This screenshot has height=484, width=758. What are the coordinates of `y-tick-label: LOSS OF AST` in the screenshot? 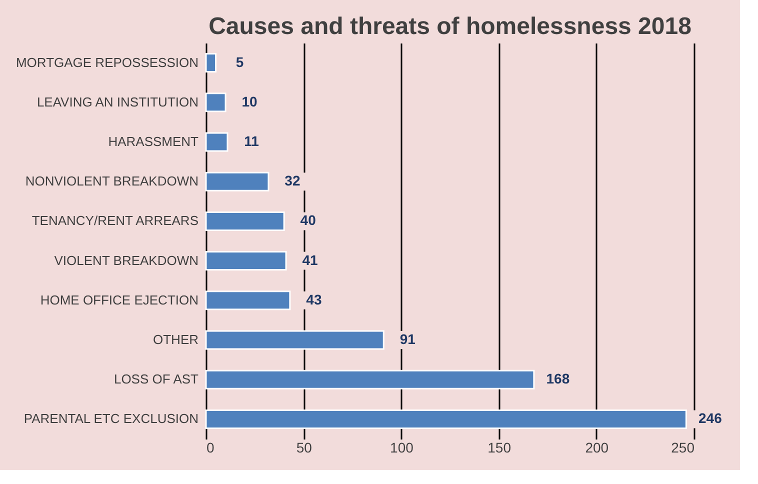 It's located at (156, 379).